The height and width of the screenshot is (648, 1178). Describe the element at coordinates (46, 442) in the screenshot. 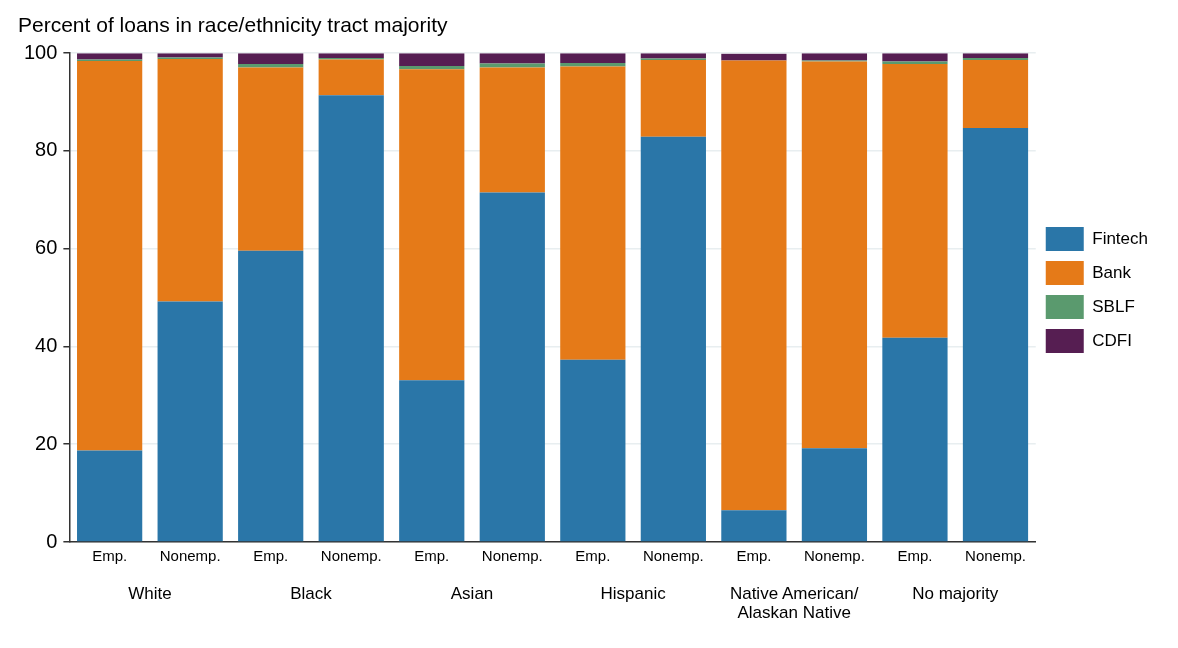

I see `y-tick-label: 20` at that location.